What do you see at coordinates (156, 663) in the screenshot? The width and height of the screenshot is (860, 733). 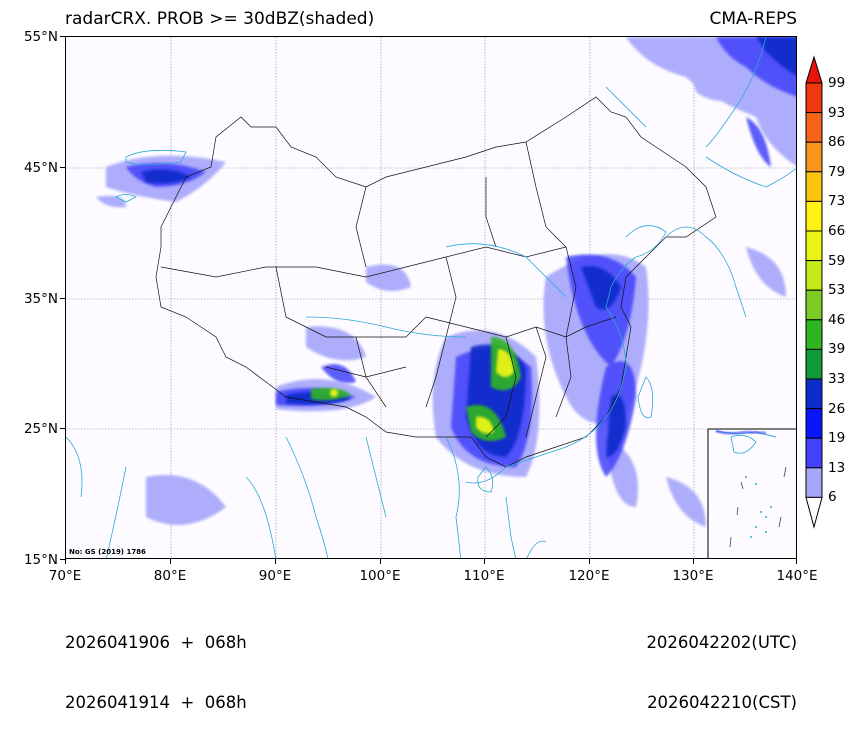 I see `init-time-block: 2026041906 + 068h 2026041914 + 068h` at bounding box center [156, 663].